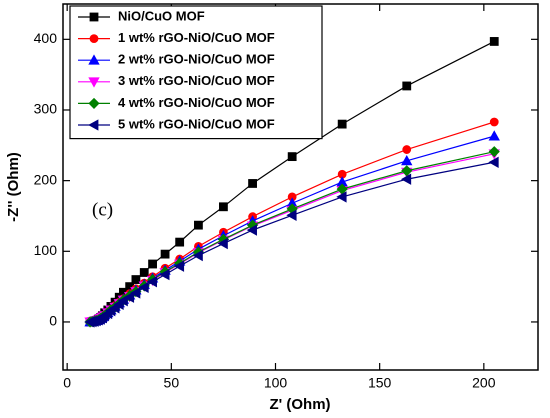  I want to click on legend-label: 2 wt% rGO-NiO/CuO MOF, so click(196, 59).